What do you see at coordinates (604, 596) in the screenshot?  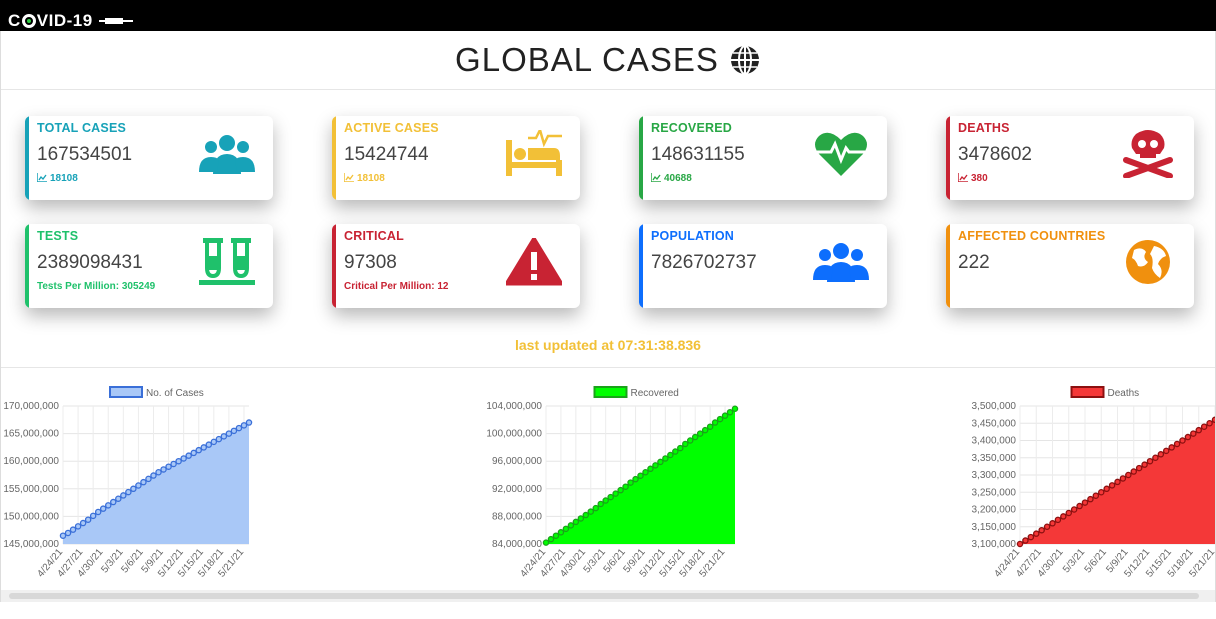 I see `scroll-thumb` at bounding box center [604, 596].